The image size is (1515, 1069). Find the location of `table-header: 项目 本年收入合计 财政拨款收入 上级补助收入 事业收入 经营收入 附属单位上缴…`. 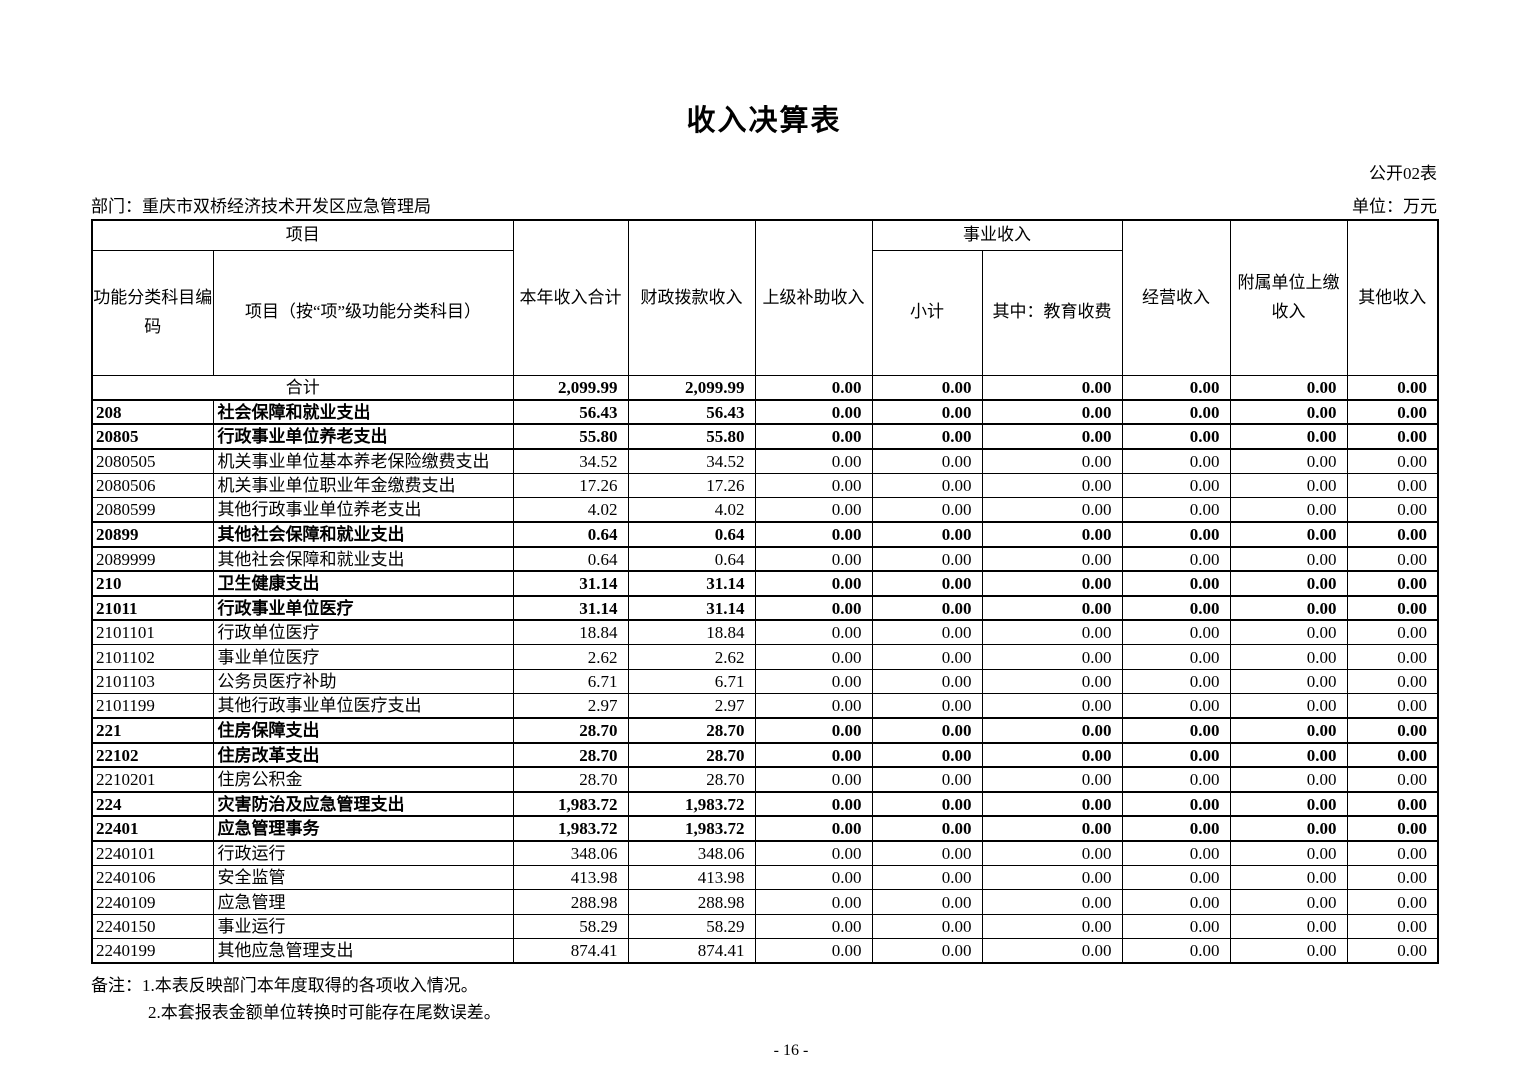

table-header: 项目 本年收入合计 财政拨款收入 上级补助收入 事业收入 经营收入 附属单位上缴… is located at coordinates (765, 297).